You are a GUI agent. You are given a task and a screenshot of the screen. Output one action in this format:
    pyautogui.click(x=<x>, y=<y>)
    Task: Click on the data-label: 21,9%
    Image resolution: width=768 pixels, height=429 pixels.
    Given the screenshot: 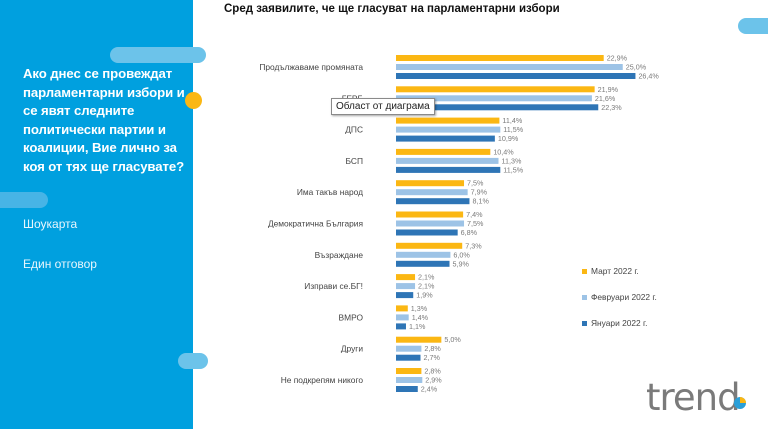 What is the action you would take?
    pyautogui.click(x=608, y=89)
    